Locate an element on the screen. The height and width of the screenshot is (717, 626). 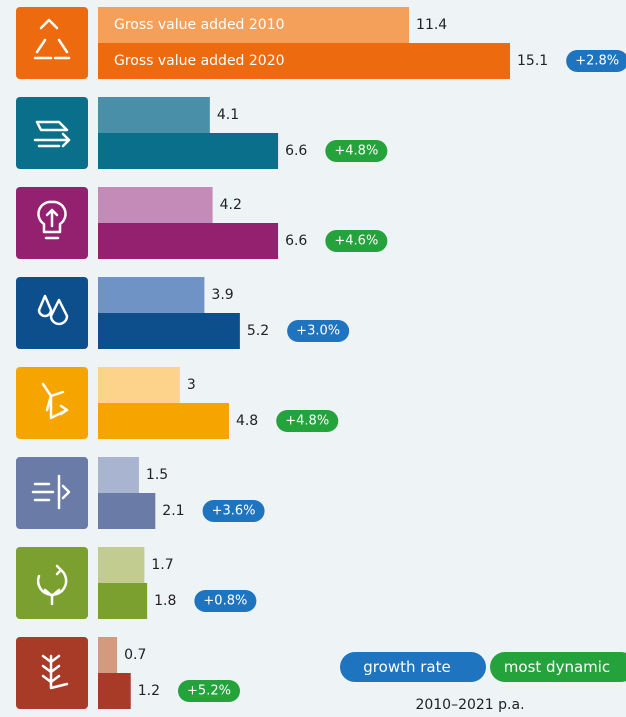
value-label: 0.7 is located at coordinates (135, 655).